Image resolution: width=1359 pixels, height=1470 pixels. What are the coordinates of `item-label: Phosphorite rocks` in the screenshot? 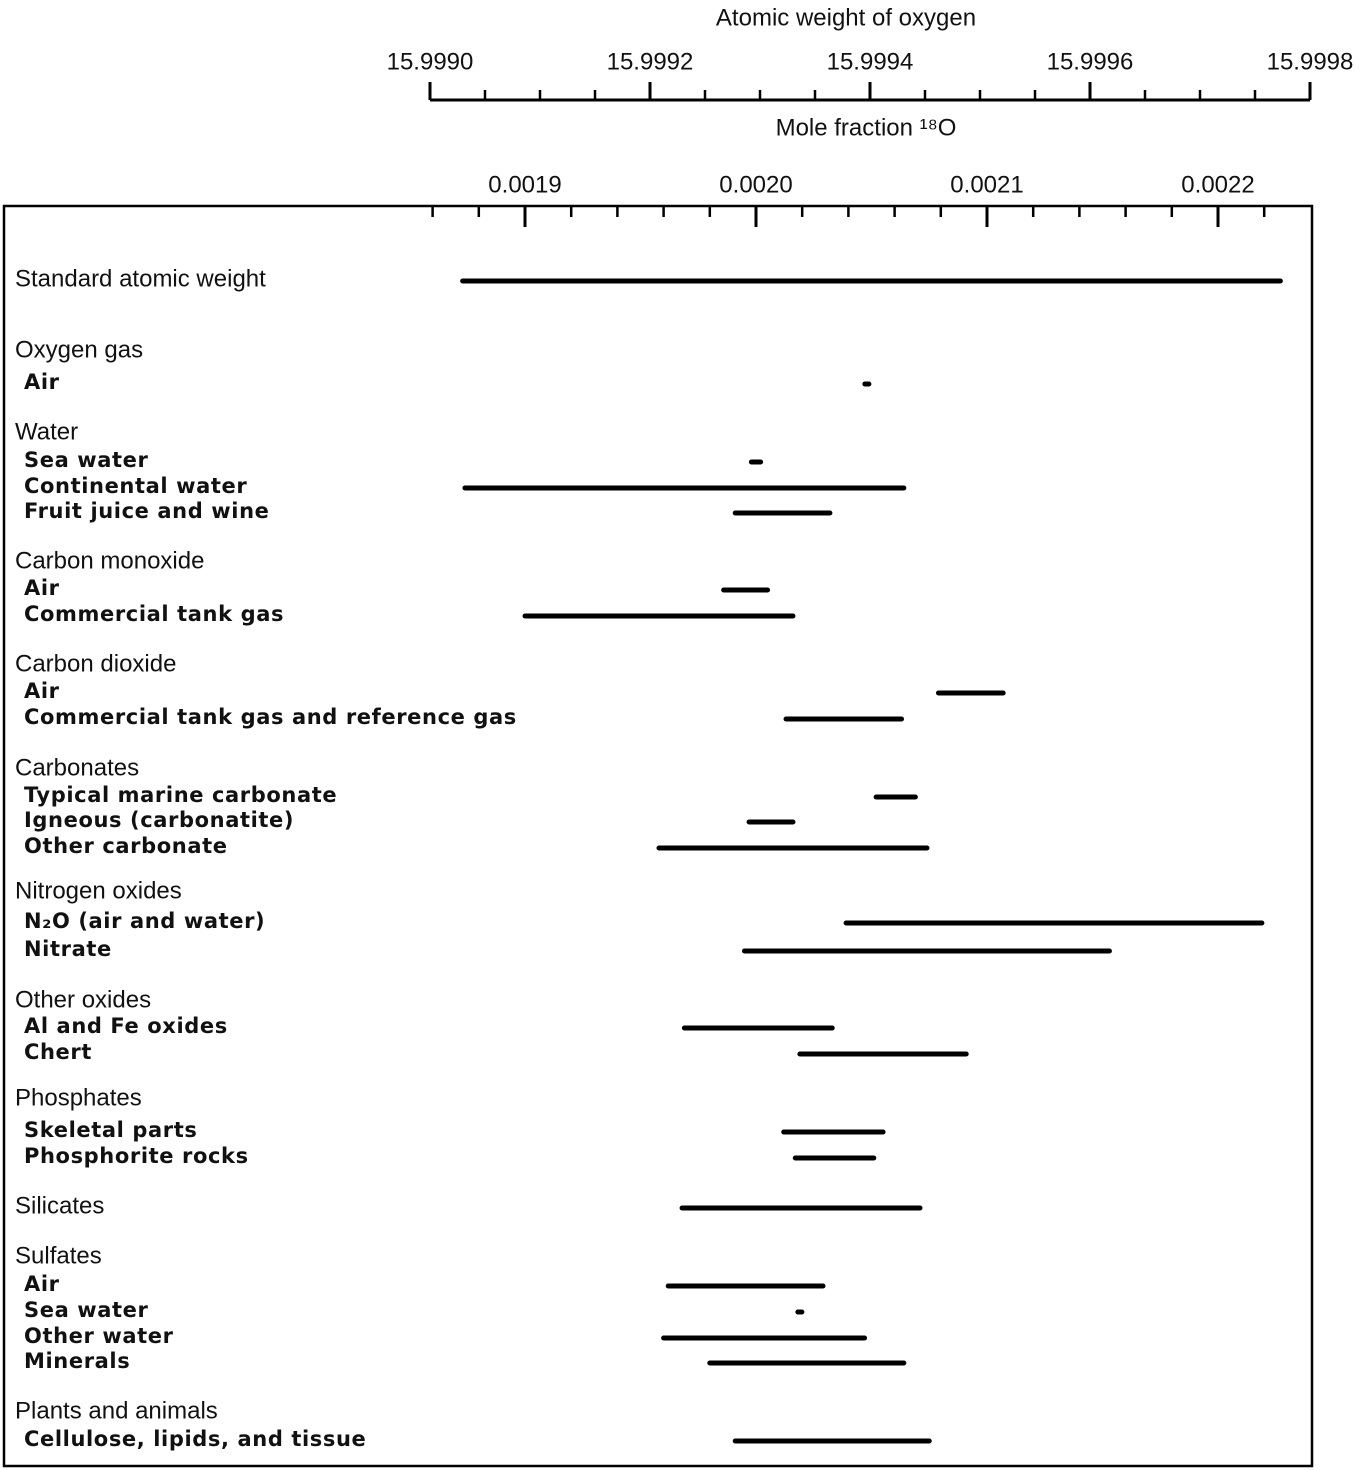 It's located at (136, 1156).